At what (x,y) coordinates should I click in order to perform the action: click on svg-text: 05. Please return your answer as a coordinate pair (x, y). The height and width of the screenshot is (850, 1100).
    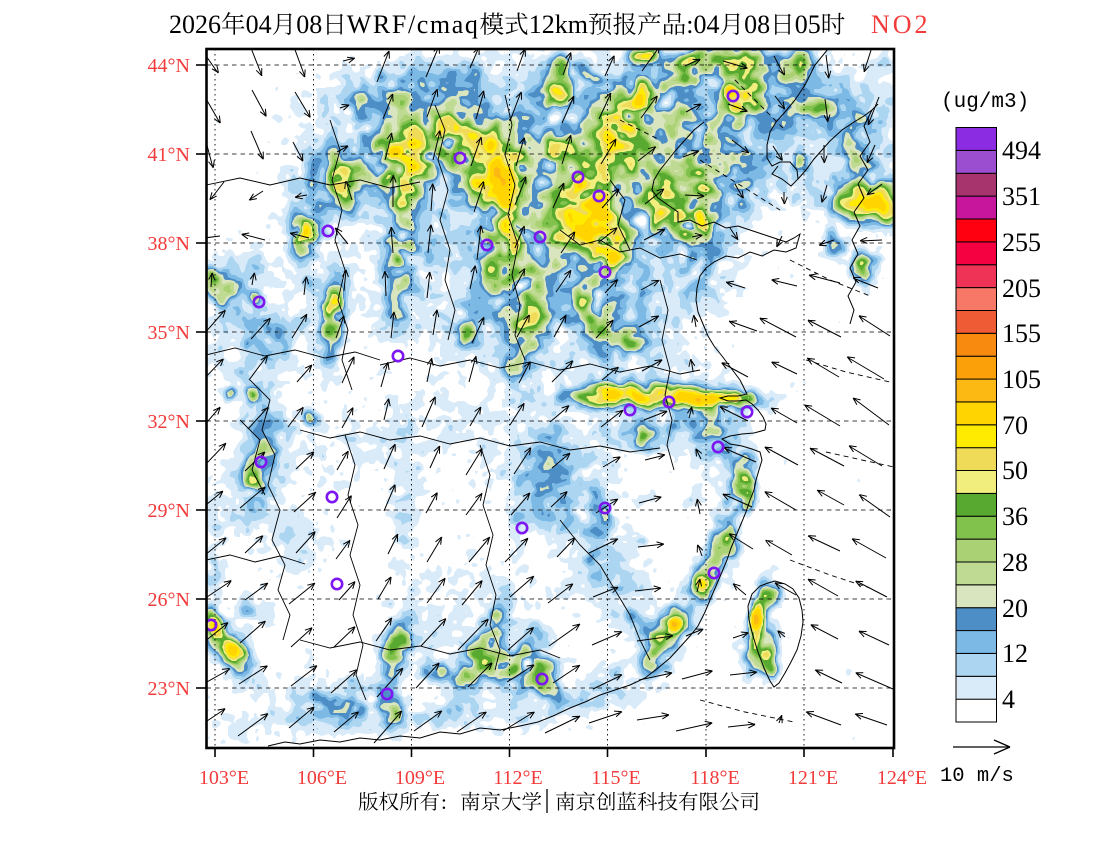
    Looking at the image, I should click on (808, 24).